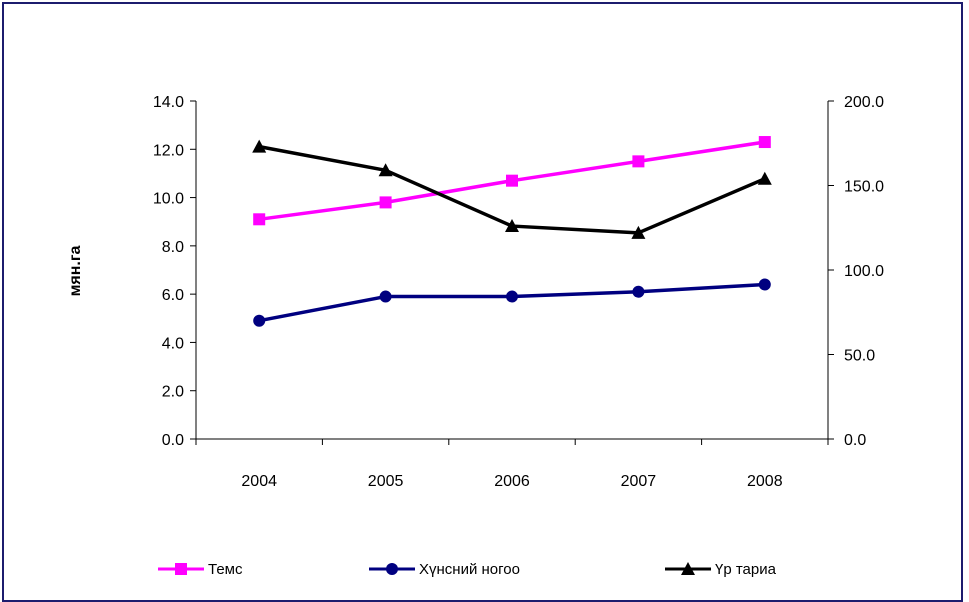 The height and width of the screenshot is (602, 969). I want to click on x-tick-label: 2004, so click(259, 481).